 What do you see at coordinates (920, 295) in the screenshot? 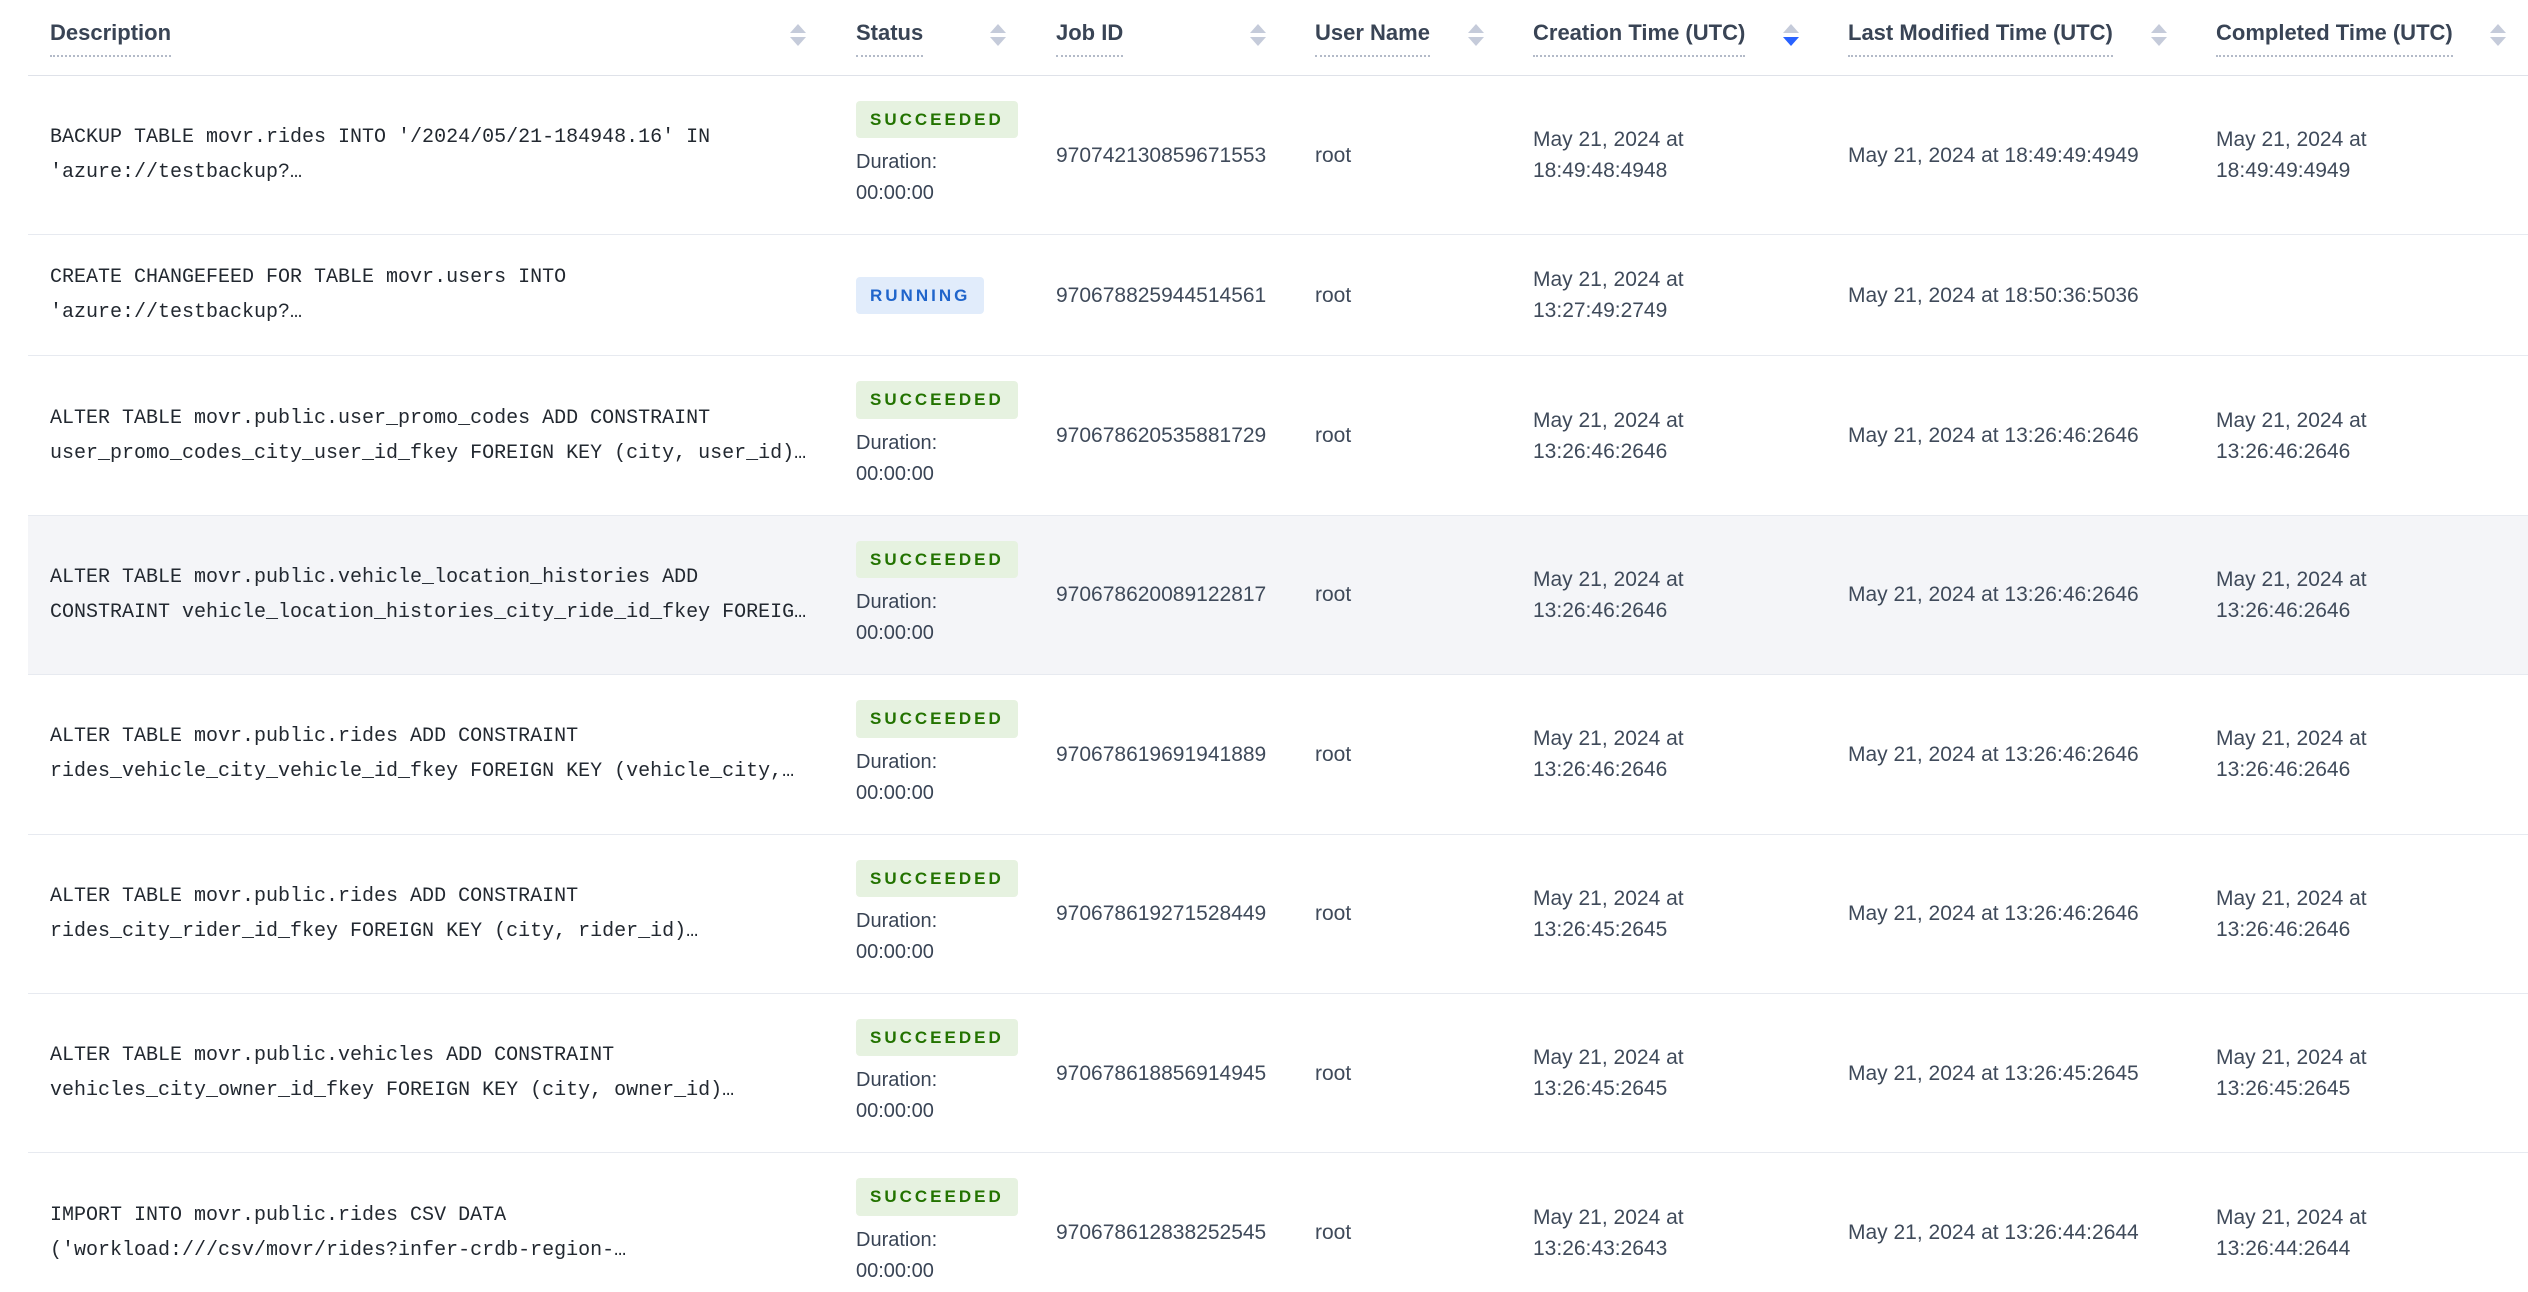
I see `status-badge: RUNNING` at bounding box center [920, 295].